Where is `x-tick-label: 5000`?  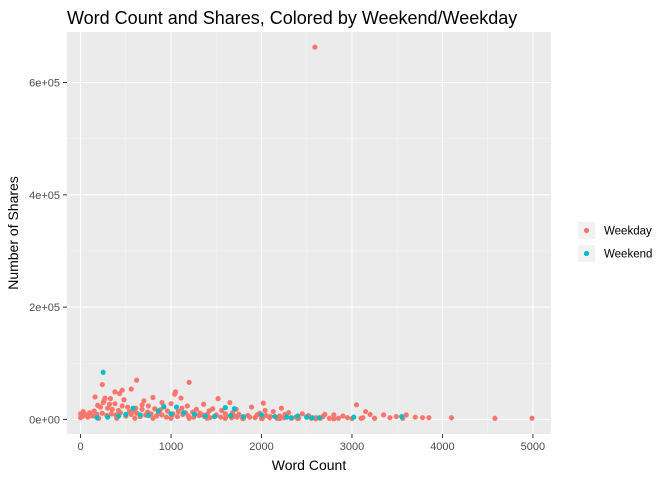
x-tick-label: 5000 is located at coordinates (533, 447).